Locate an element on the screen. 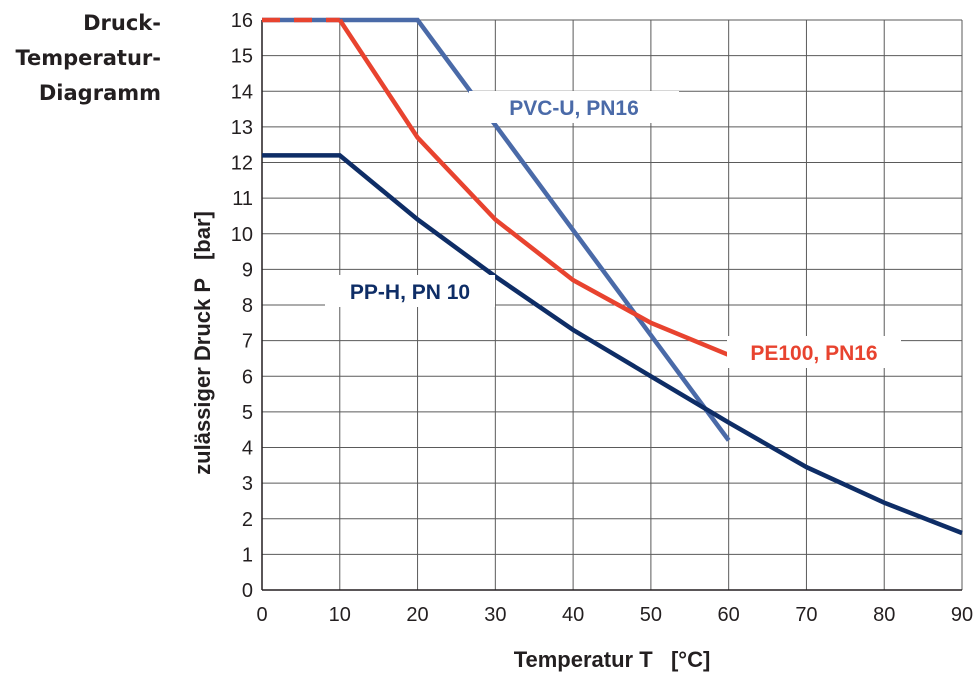 The image size is (976, 674). y-tick-label-7: 7 is located at coordinates (247, 342).